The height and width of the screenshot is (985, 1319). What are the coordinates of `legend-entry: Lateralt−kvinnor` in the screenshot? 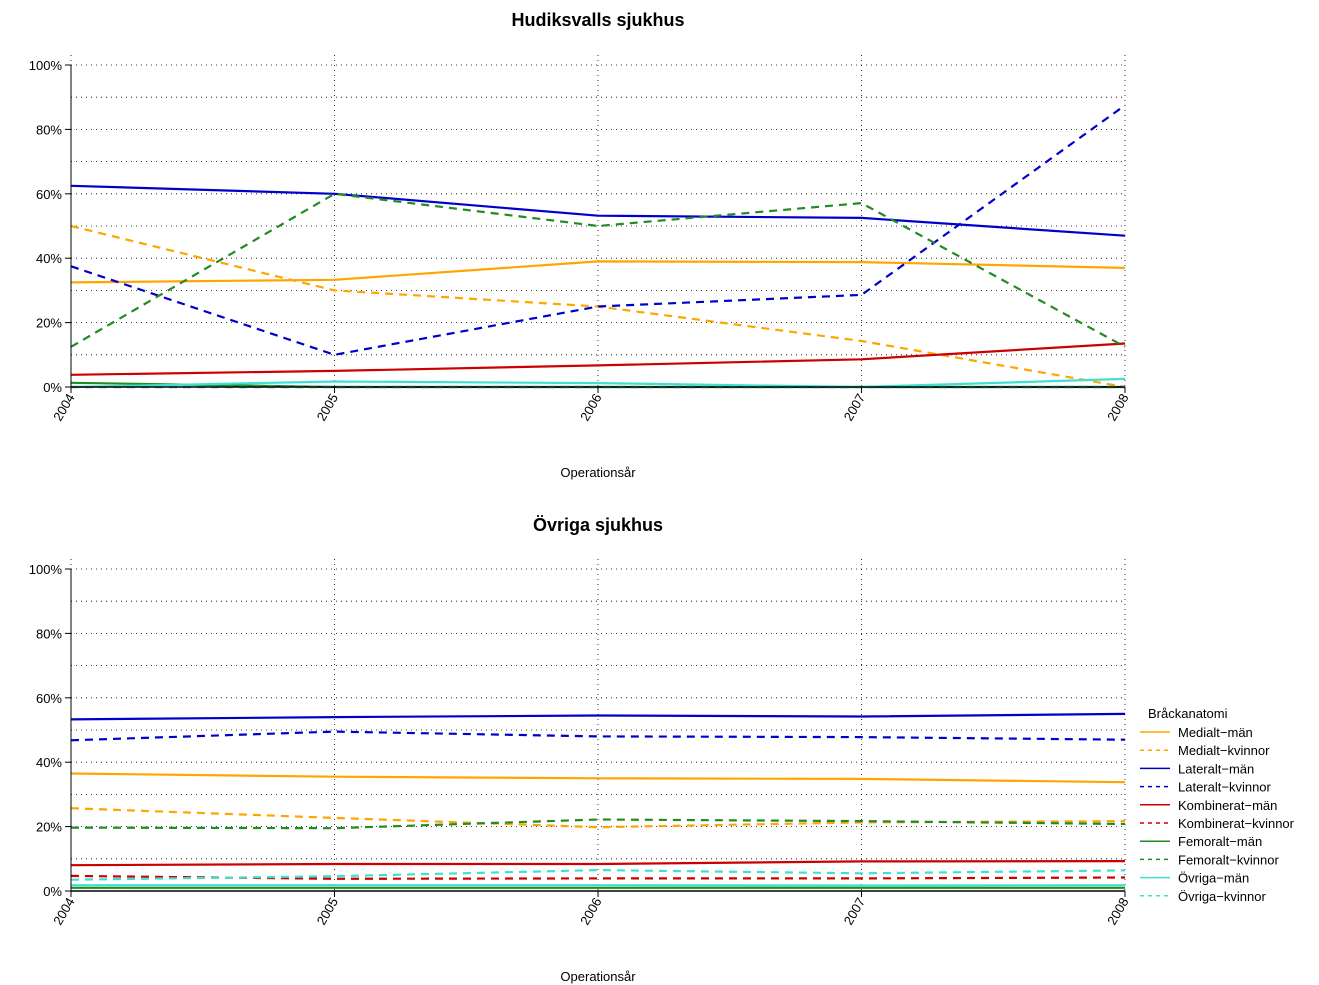 It's located at (1225, 787).